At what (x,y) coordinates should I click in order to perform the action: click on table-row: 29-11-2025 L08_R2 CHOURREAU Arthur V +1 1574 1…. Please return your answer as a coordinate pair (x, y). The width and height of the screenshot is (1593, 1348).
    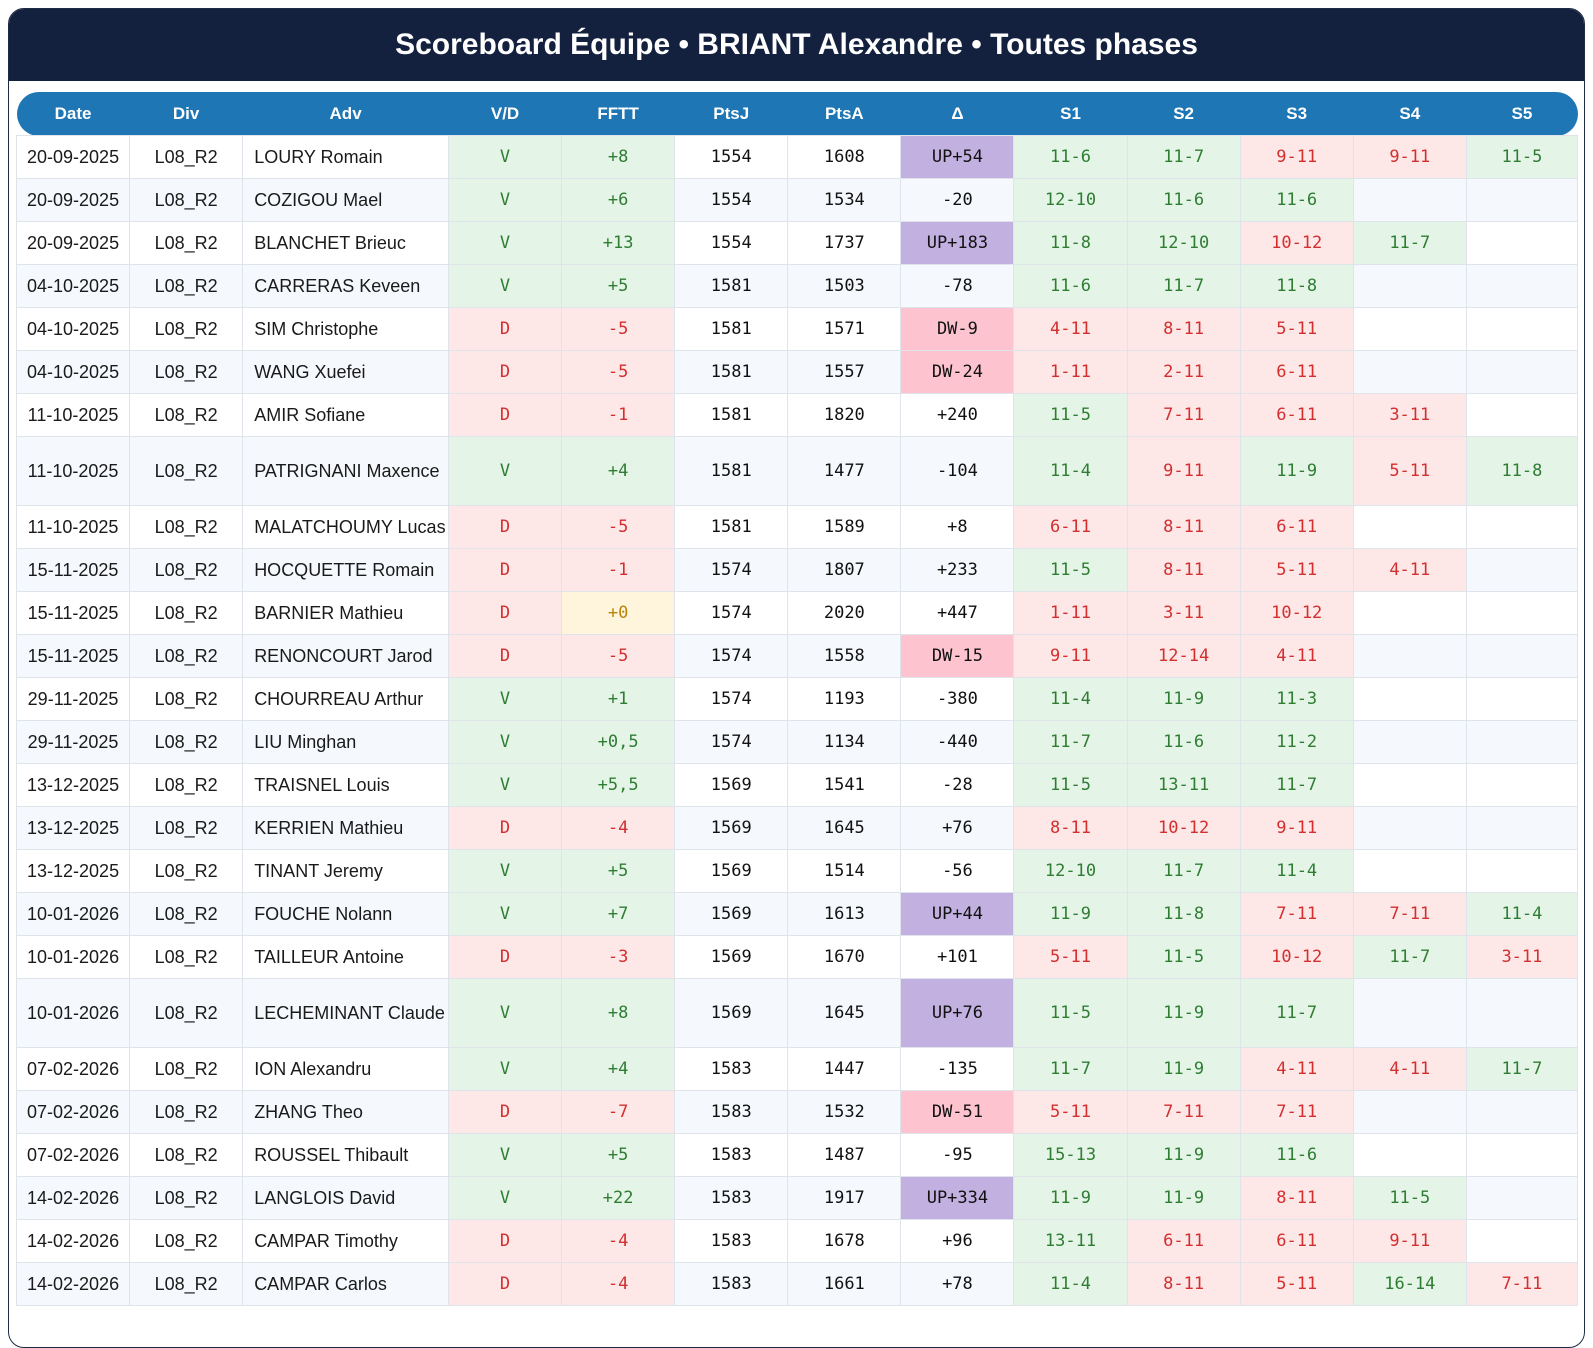
    Looking at the image, I should click on (797, 699).